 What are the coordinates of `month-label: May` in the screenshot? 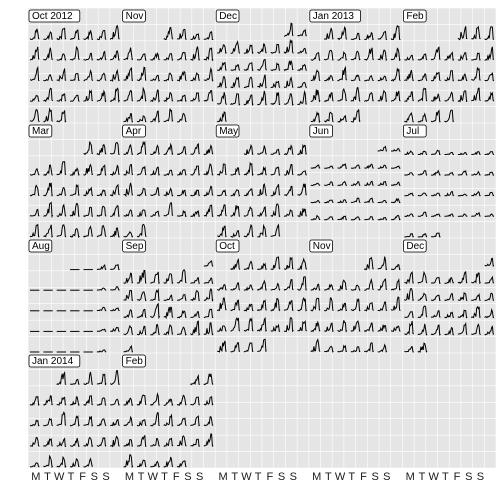 It's located at (227, 131).